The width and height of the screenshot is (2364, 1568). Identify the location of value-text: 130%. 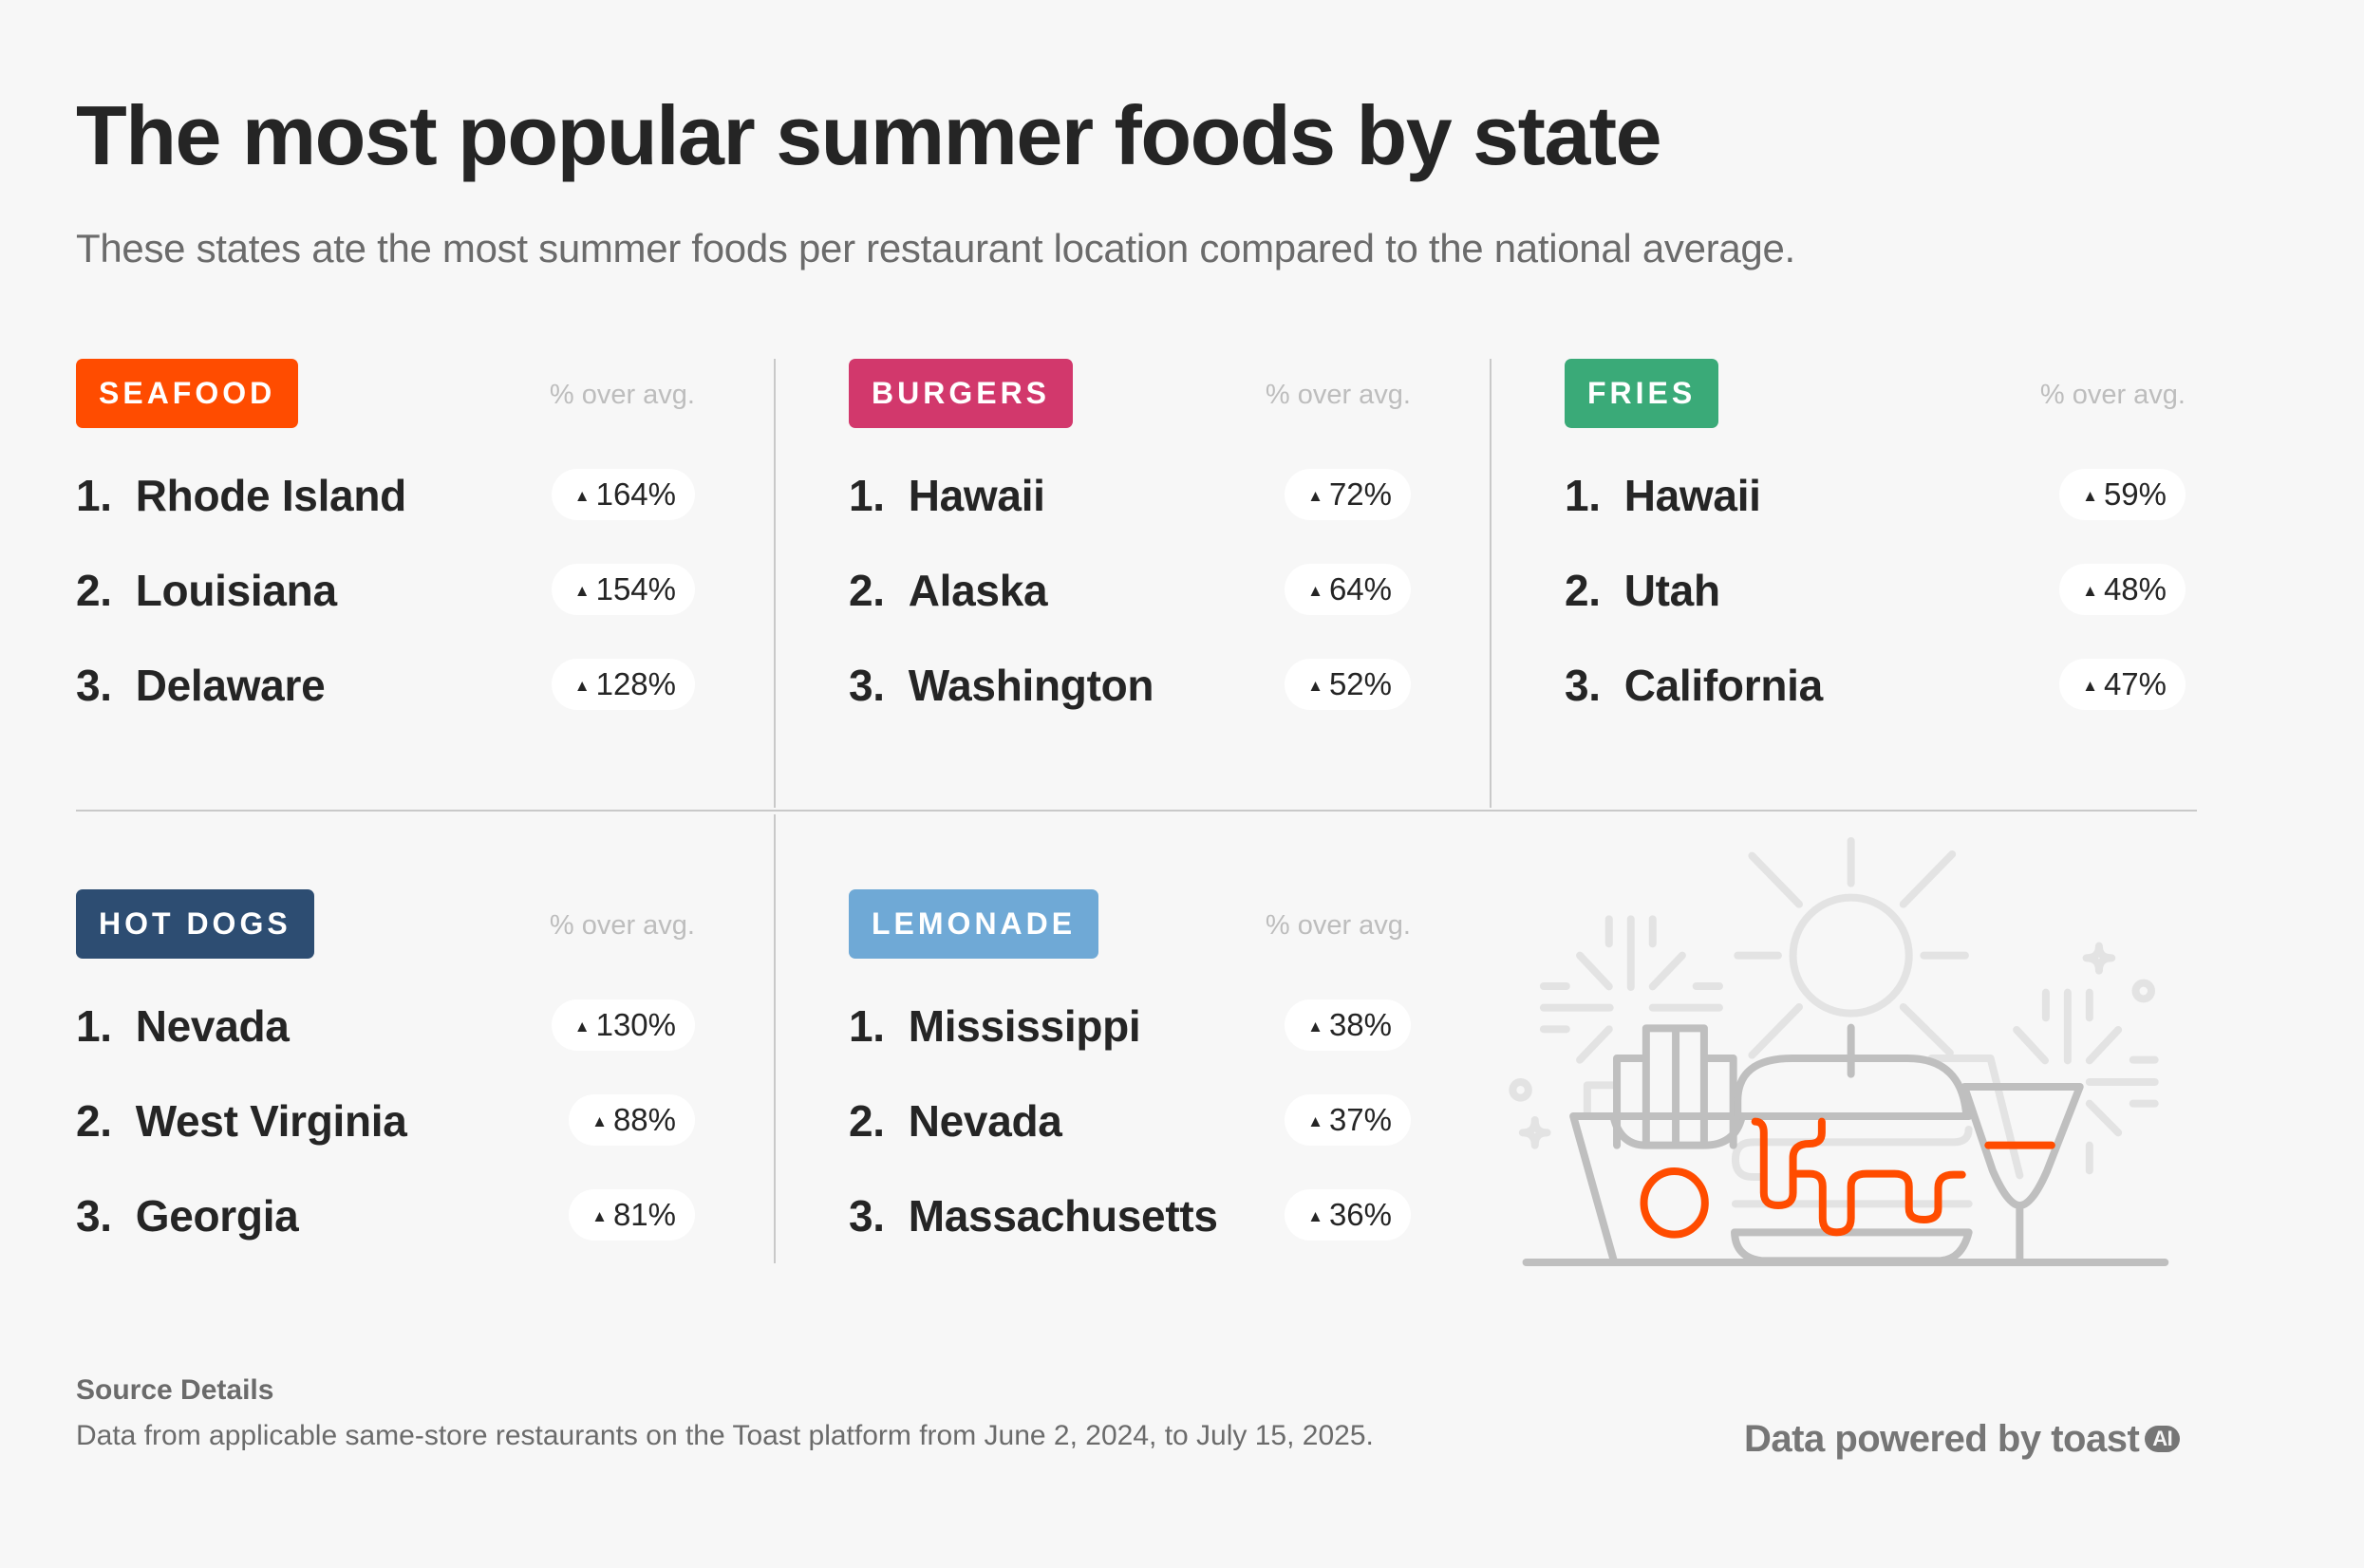
(635, 1025).